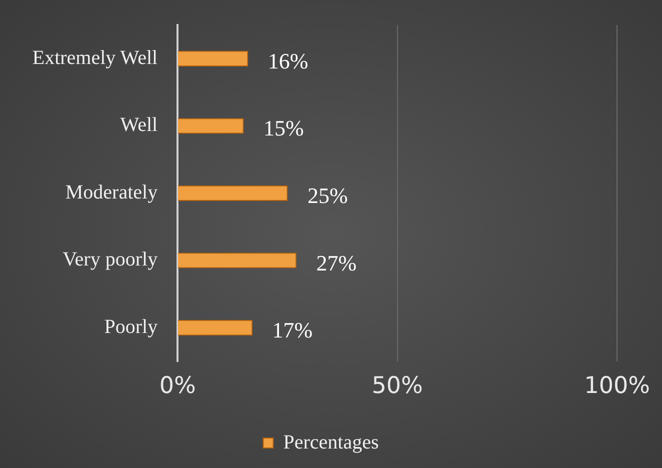 This screenshot has height=468, width=662. I want to click on legend-label: Percentages, so click(331, 442).